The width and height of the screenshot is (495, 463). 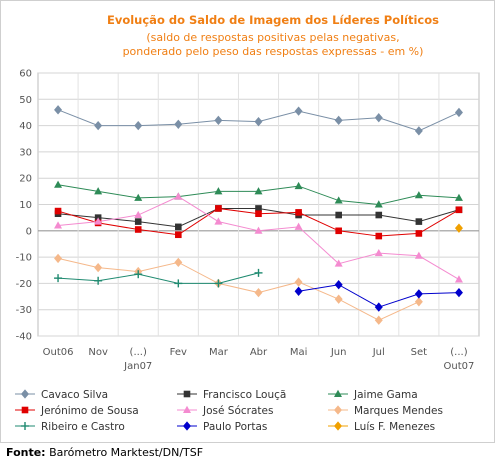 What do you see at coordinates (459, 366) in the screenshot?
I see `x-tick-label: Out07` at bounding box center [459, 366].